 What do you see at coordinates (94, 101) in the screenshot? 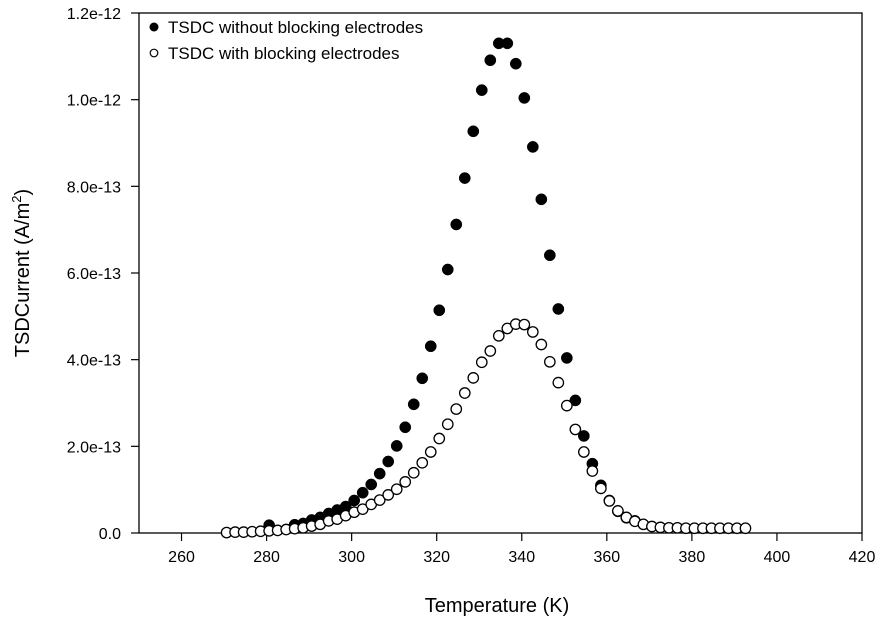
I see `y-tick-label: 1.0e-12` at bounding box center [94, 101].